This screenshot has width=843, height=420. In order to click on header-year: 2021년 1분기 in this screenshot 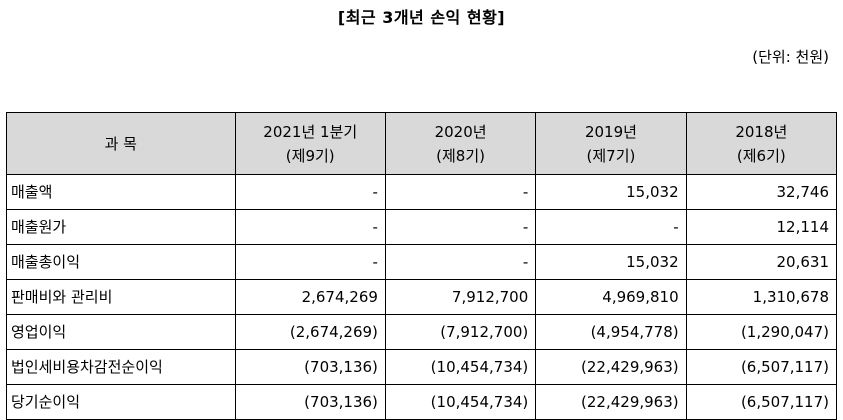, I will do `click(310, 131)`.